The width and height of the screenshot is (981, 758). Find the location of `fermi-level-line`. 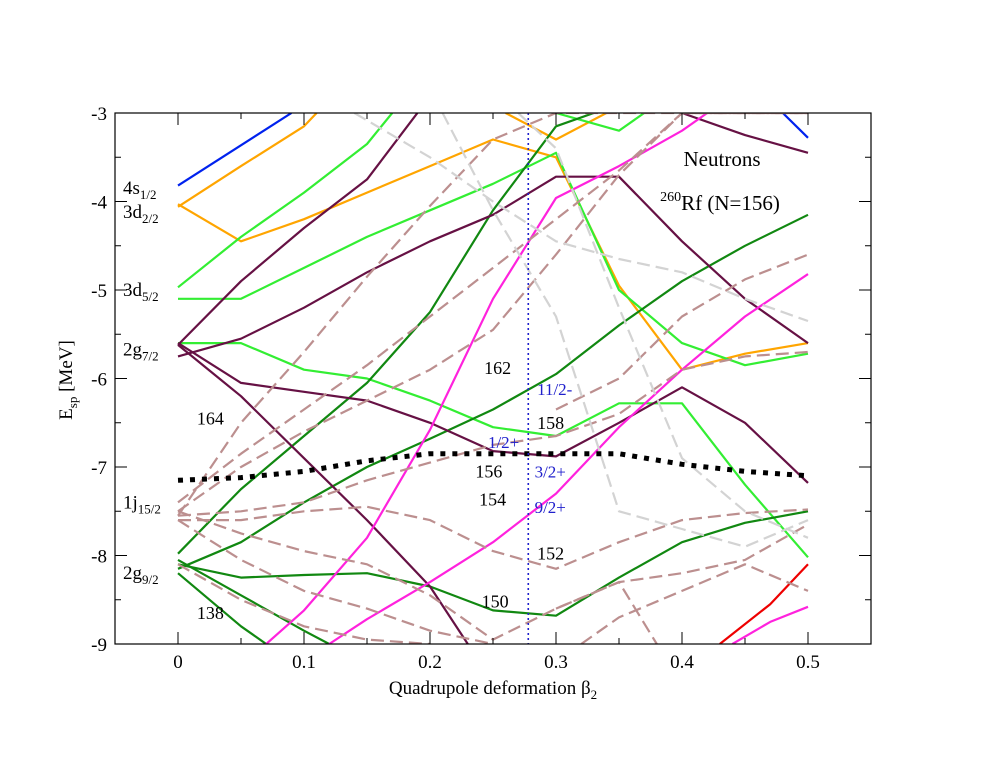

fermi-level-line is located at coordinates (493, 467).